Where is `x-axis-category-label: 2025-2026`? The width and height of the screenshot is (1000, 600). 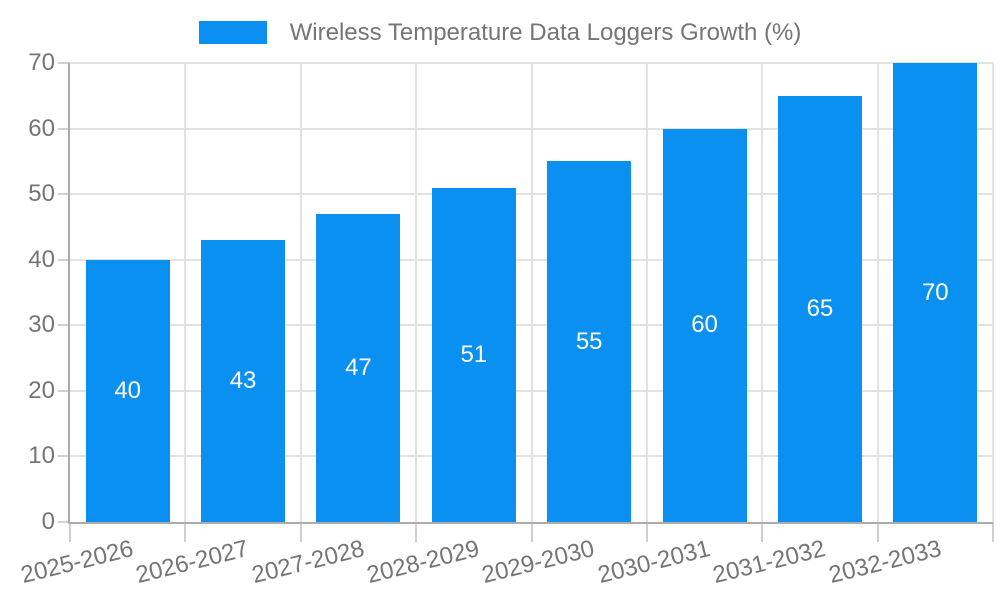
x-axis-category-label: 2025-2026 is located at coordinates (77, 562).